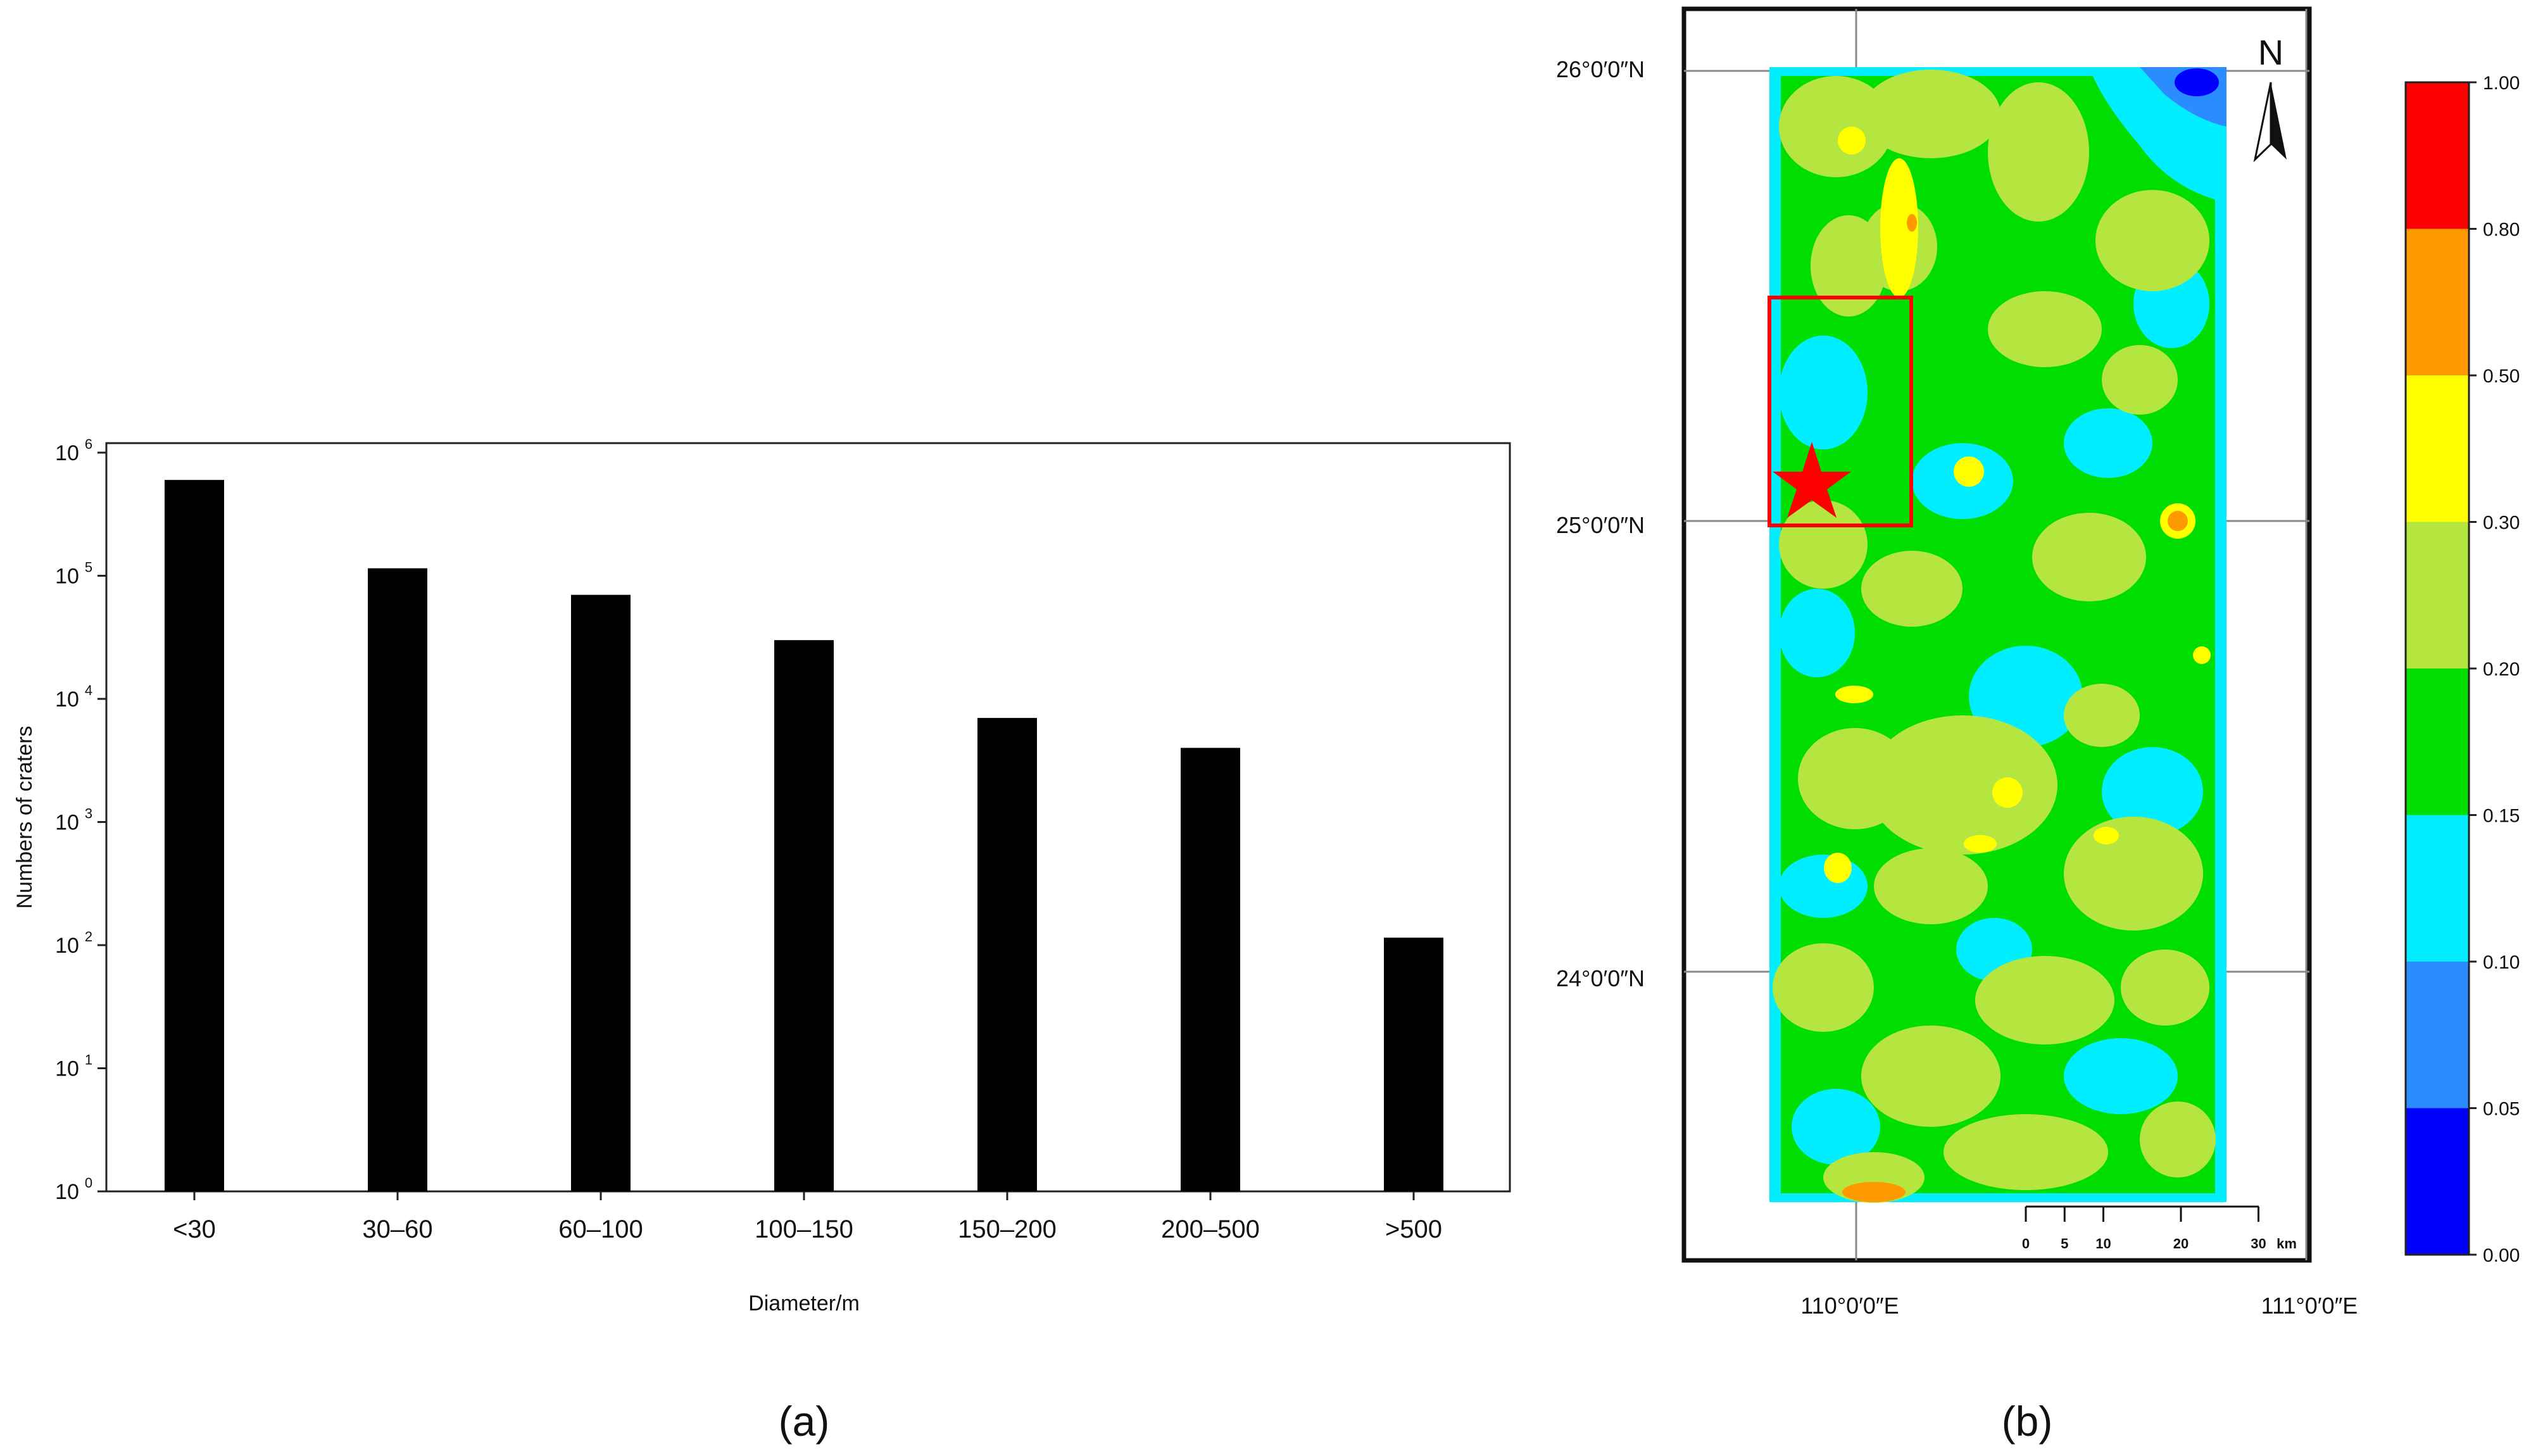 The width and height of the screenshot is (2531, 1456). What do you see at coordinates (88, 444) in the screenshot?
I see `y-tick-exponent: 6` at bounding box center [88, 444].